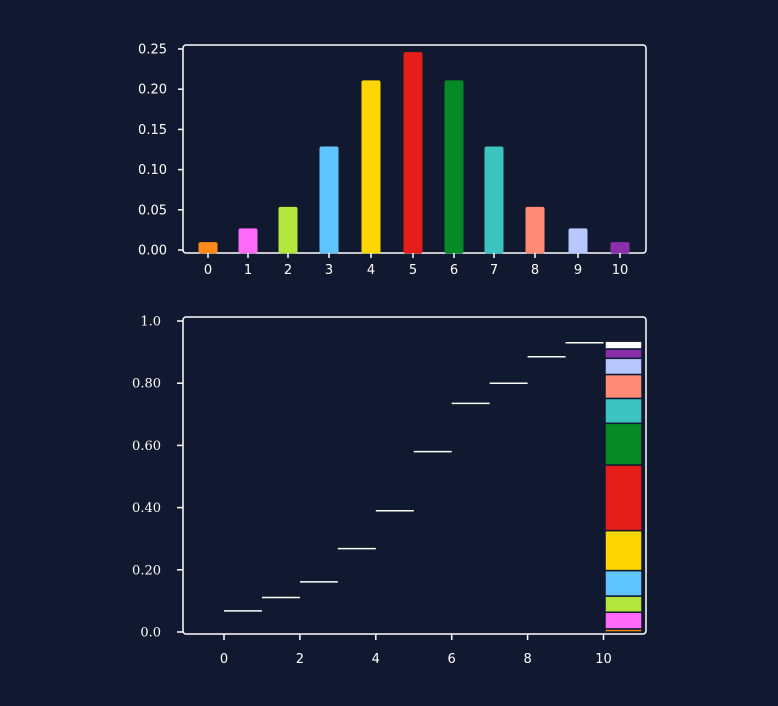 Image resolution: width=778 pixels, height=706 pixels. What do you see at coordinates (152, 130) in the screenshot?
I see `y-tick-label: 0.15` at bounding box center [152, 130].